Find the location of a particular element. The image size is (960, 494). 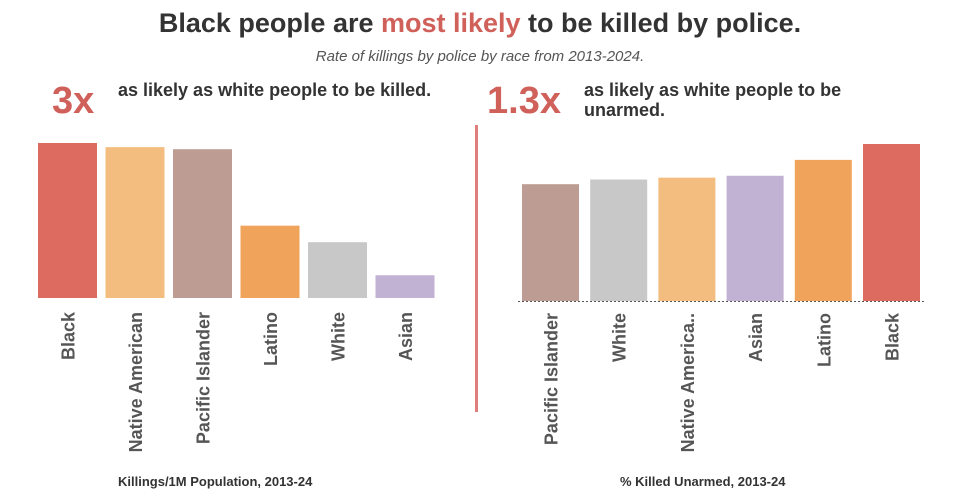

title-highlight: most likely is located at coordinates (450, 23).